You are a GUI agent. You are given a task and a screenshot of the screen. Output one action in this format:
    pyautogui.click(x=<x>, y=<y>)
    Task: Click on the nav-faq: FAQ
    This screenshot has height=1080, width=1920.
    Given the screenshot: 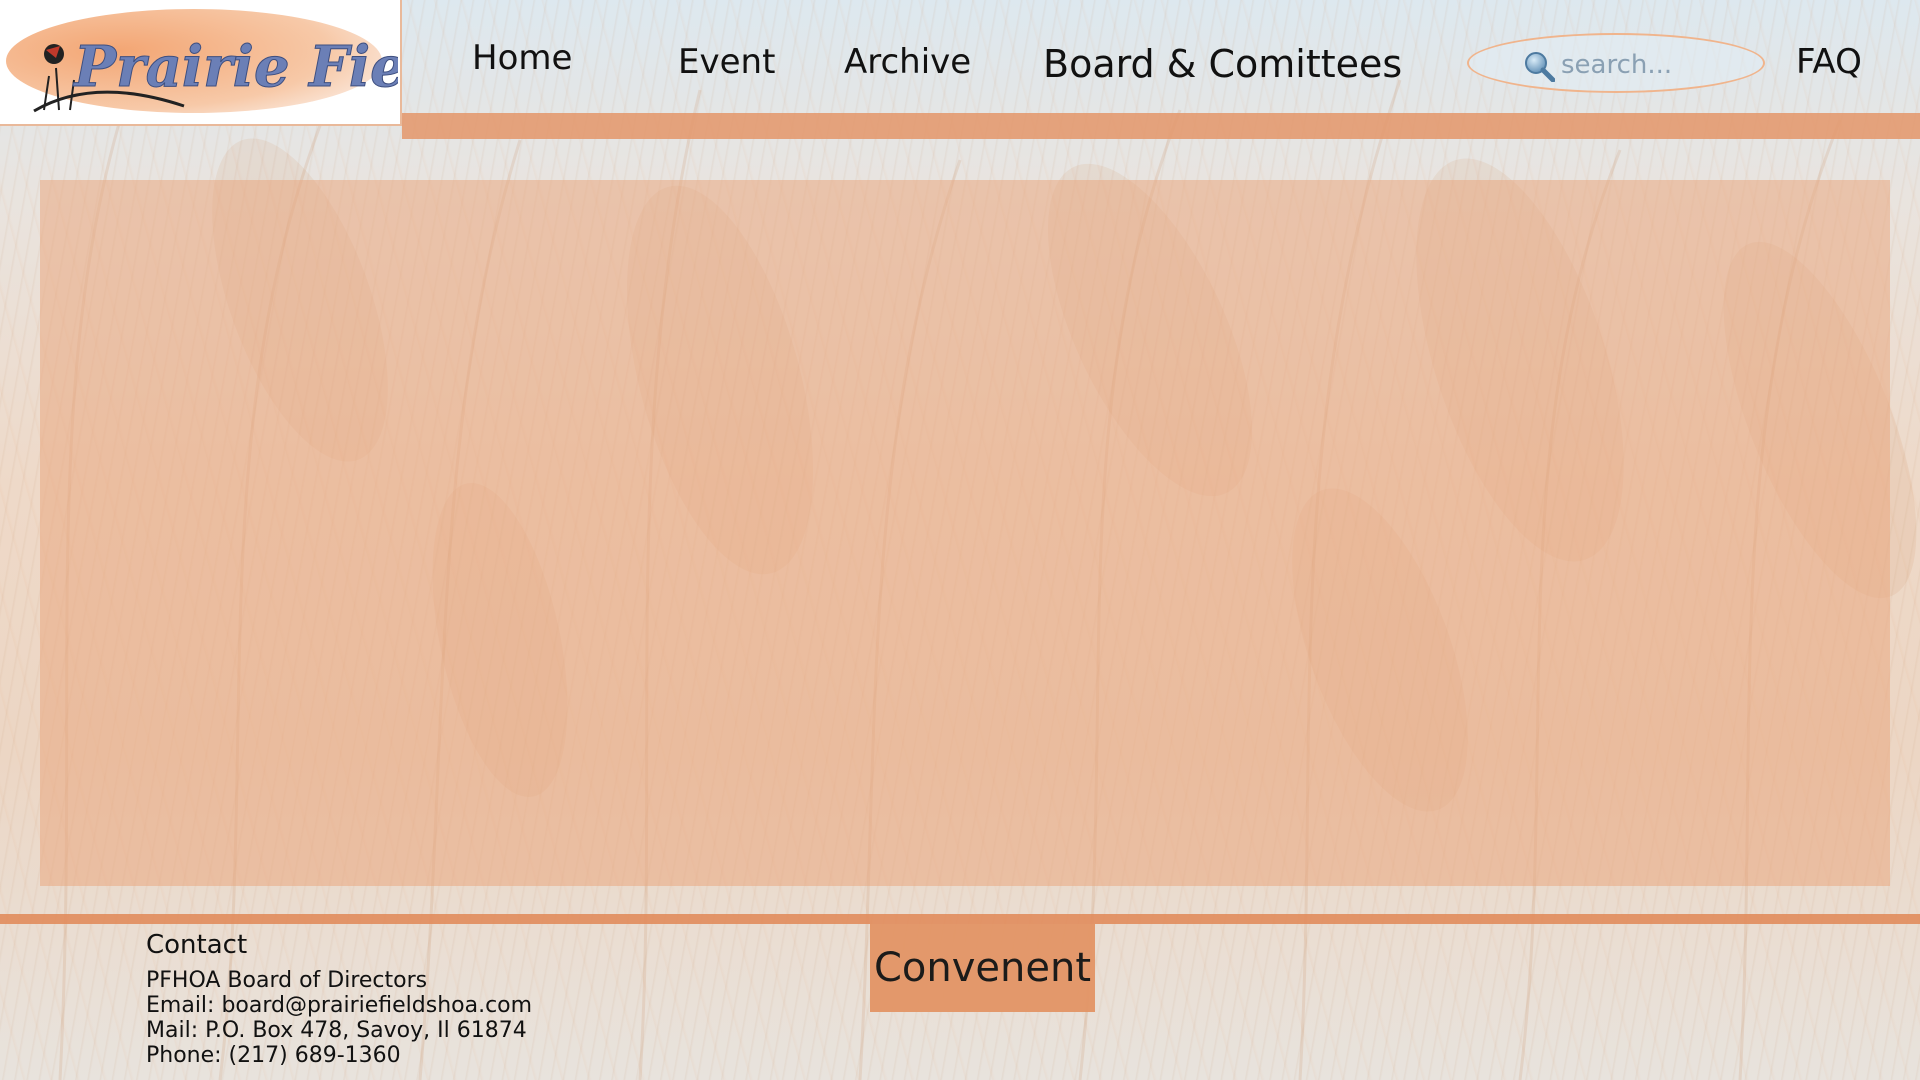 What is the action you would take?
    pyautogui.click(x=1829, y=62)
    